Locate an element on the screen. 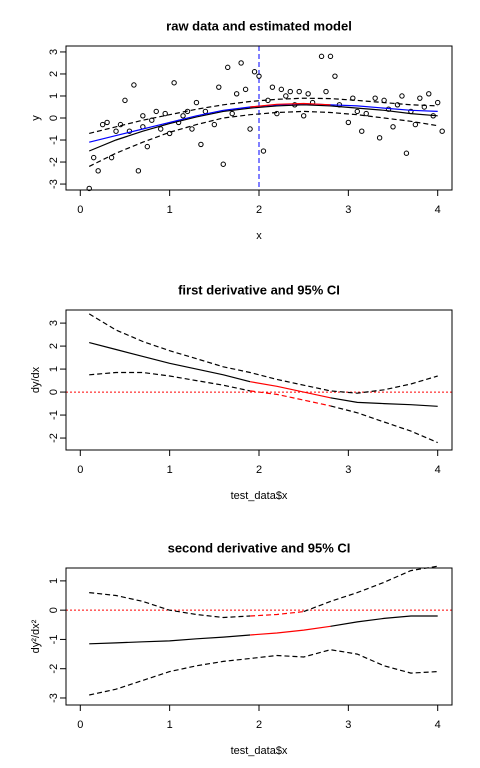 The width and height of the screenshot is (480, 768). y-axis-label: dy²/dx² is located at coordinates (36, 636).